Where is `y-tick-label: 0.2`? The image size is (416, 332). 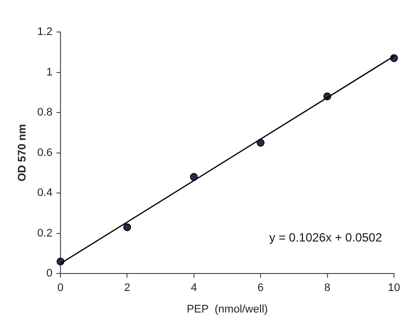 y-tick-label: 0.2 is located at coordinates (44, 233).